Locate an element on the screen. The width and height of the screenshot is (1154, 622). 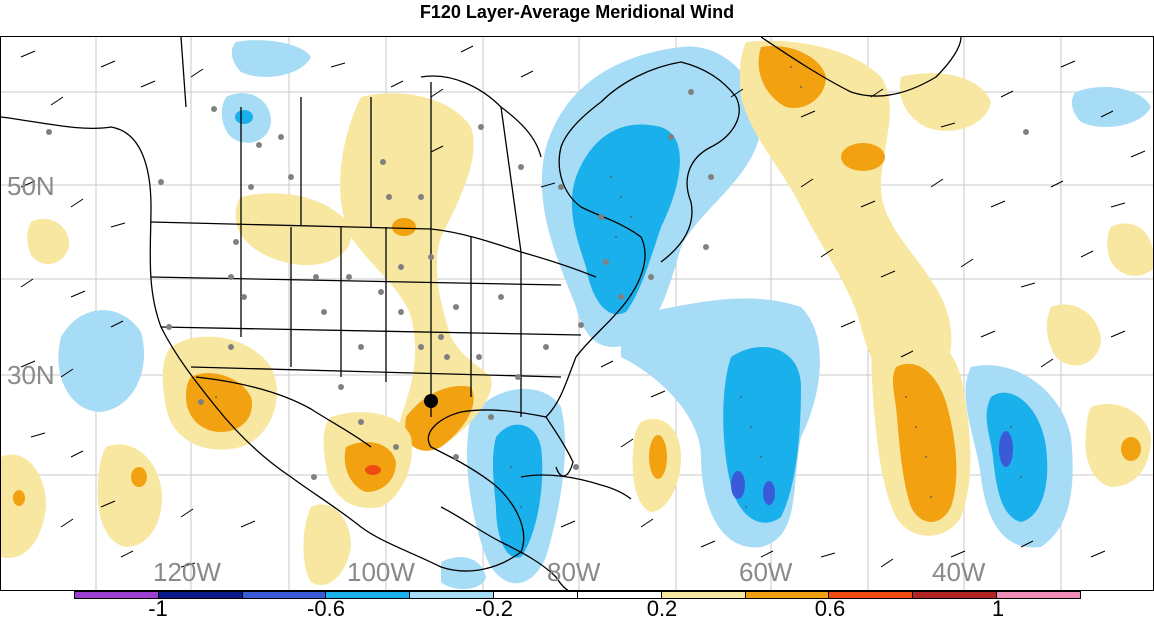
pos-region-east-edge is located at coordinates (1130, 249).